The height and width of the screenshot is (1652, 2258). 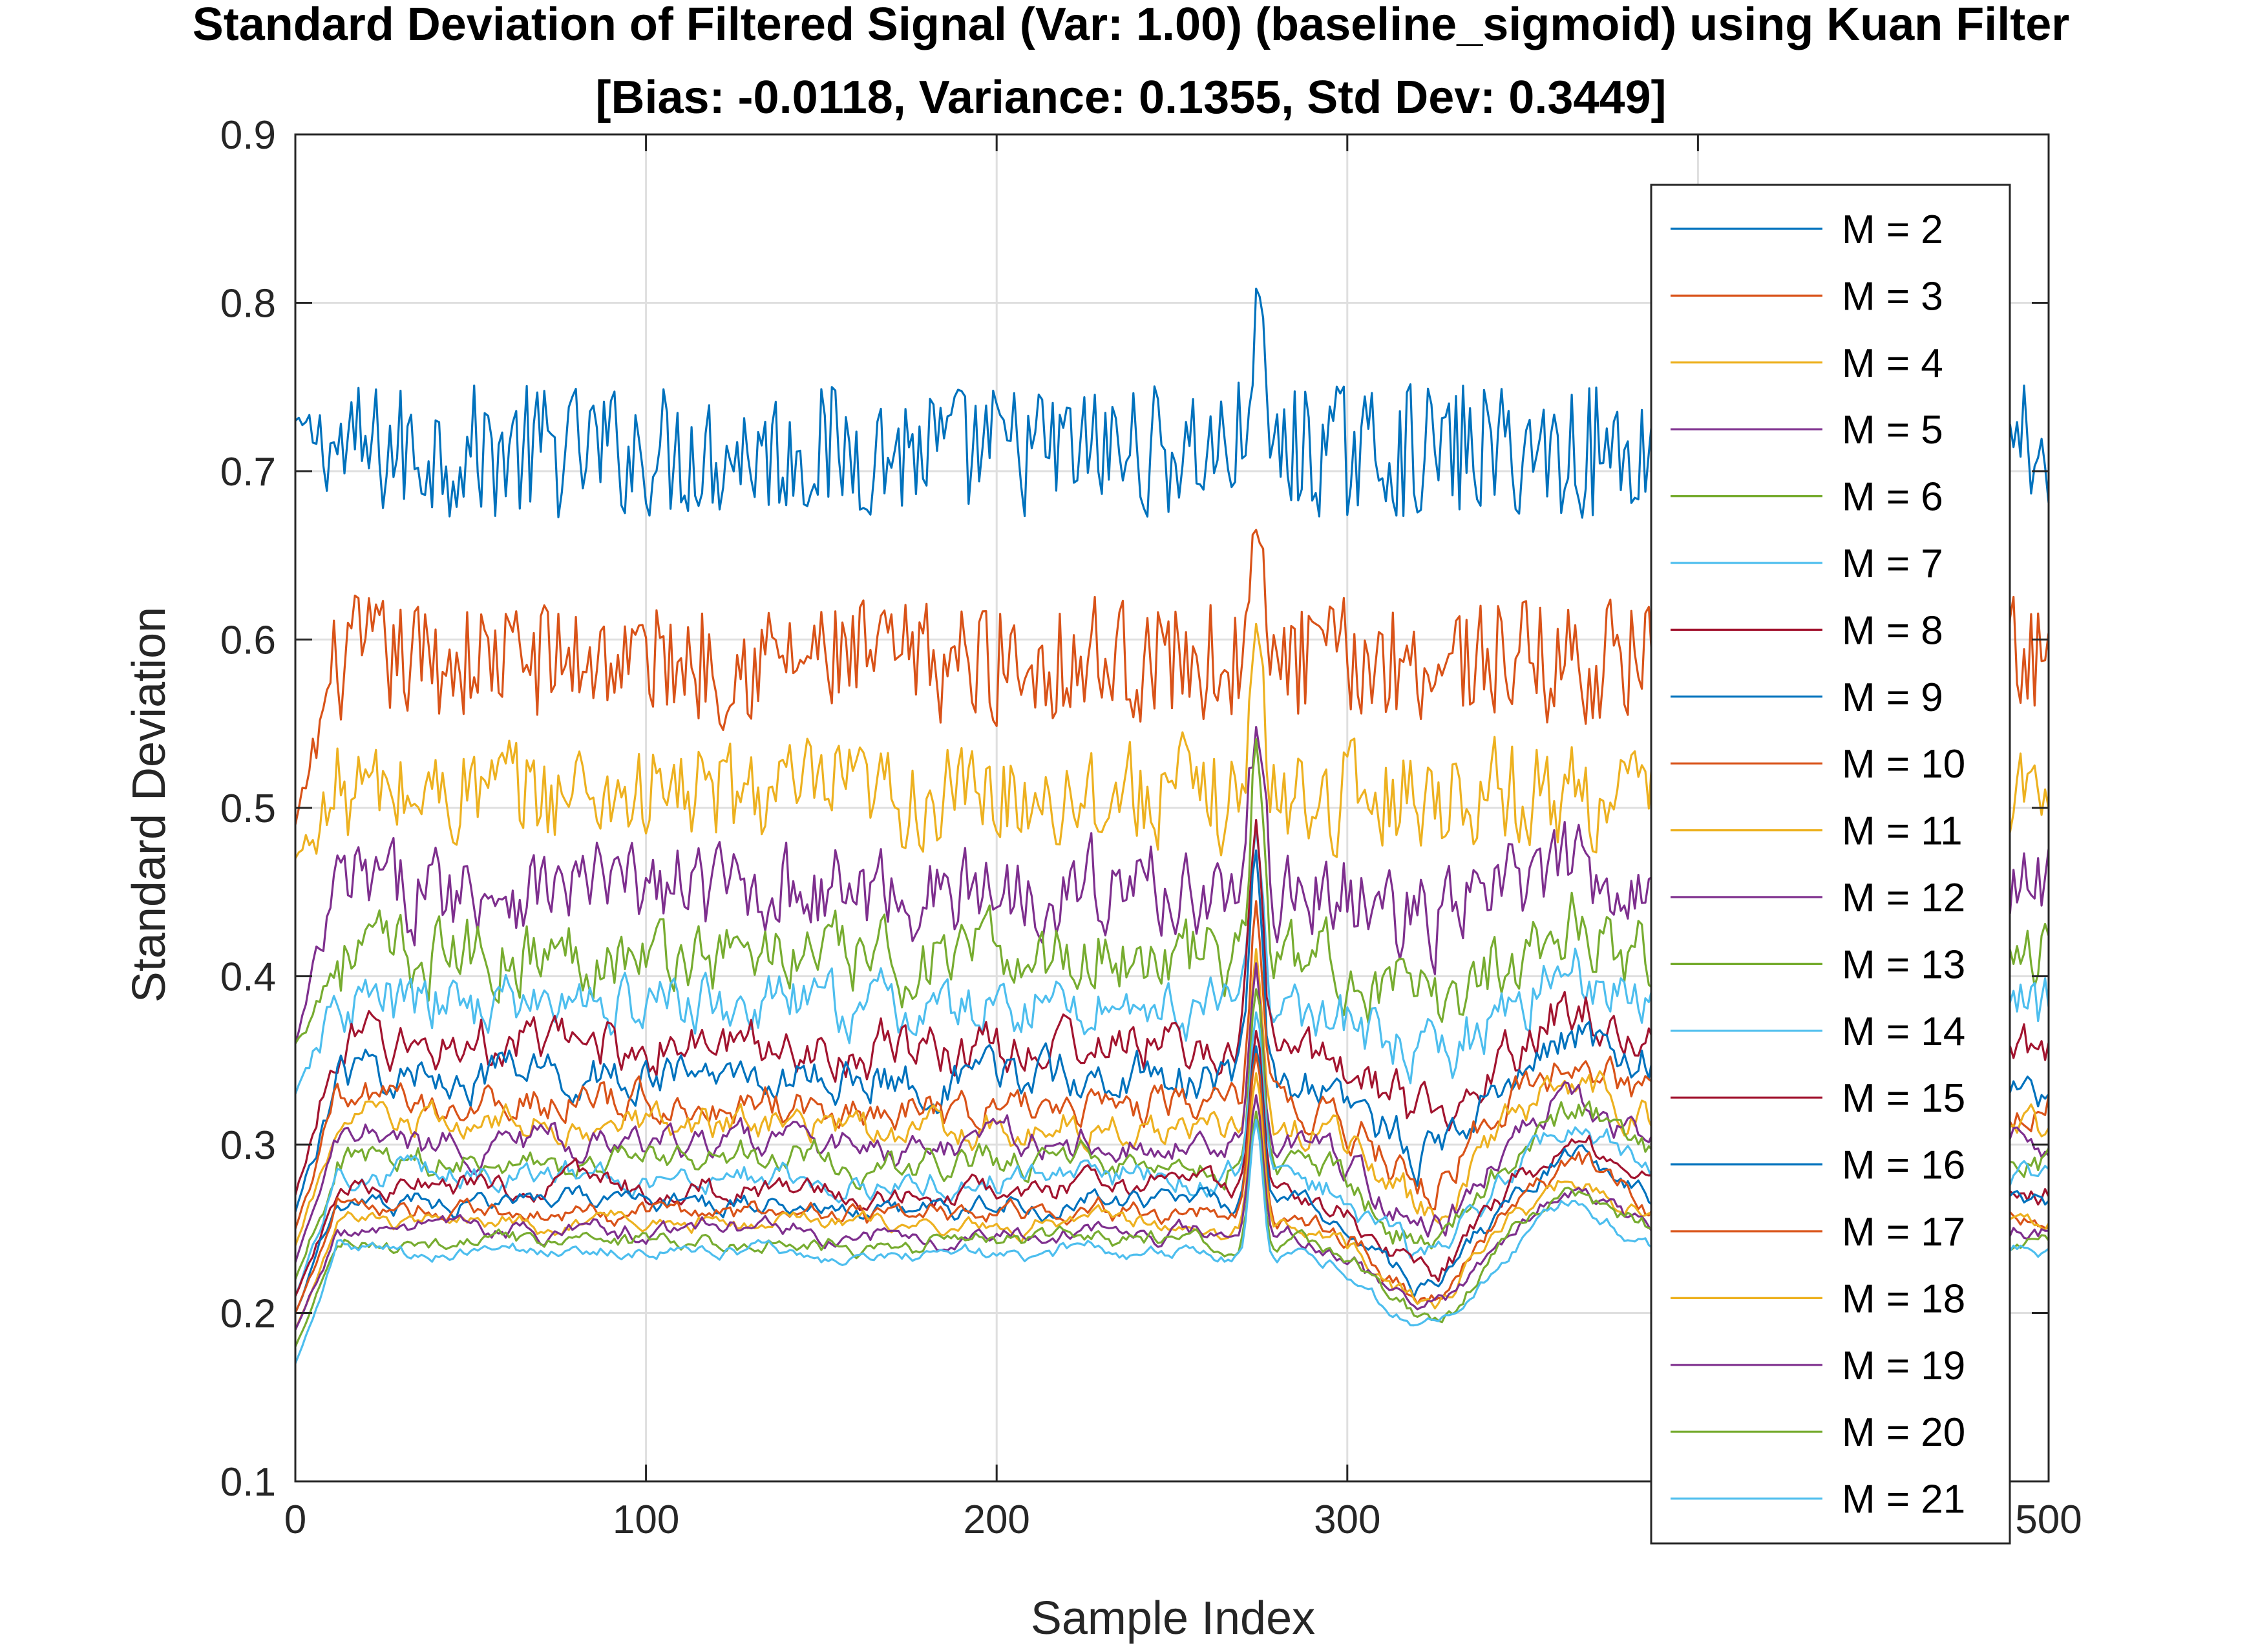 I want to click on legend-label: M = 17, so click(x=1904, y=1232).